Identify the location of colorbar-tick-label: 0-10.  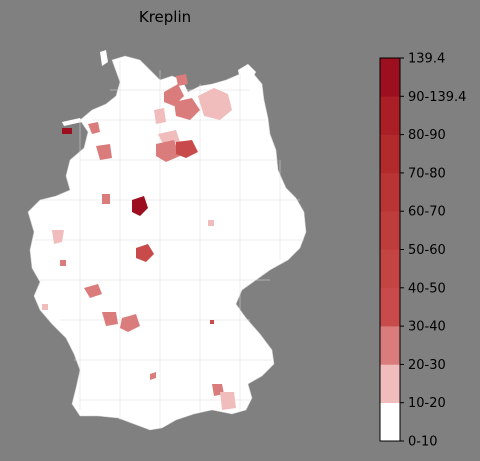
(423, 442).